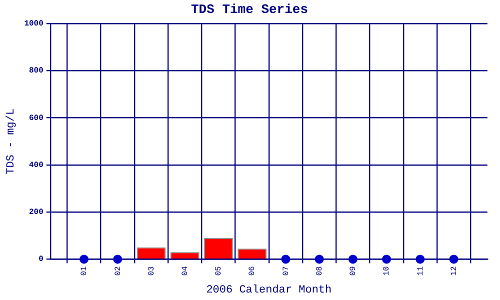 This screenshot has width=500, height=300. I want to click on y-tick-label: 400, so click(36, 165).